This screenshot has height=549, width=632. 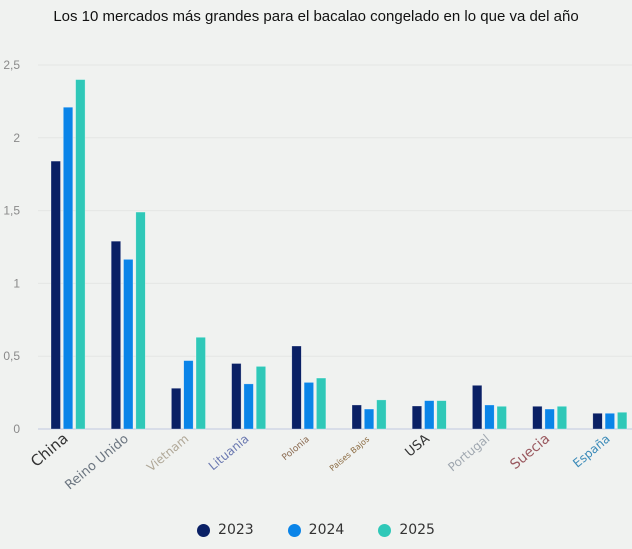 I want to click on bar-2024-usa, so click(x=429, y=415).